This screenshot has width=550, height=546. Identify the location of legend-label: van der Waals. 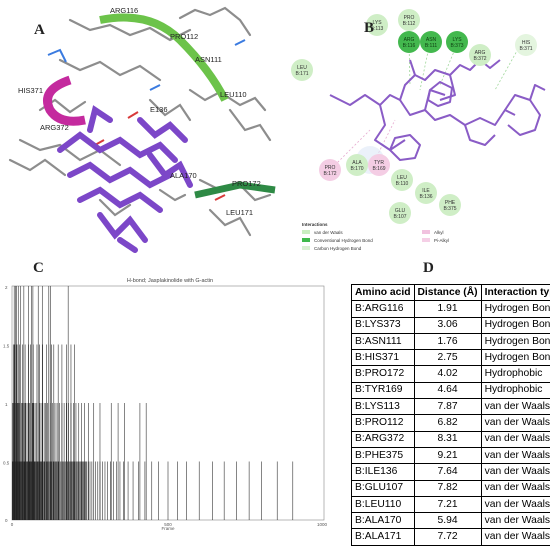
(328, 232).